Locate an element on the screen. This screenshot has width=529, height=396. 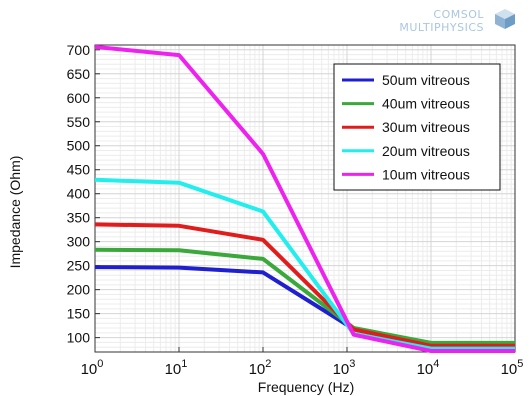
logo-text-line1: COMSOL is located at coordinates (458, 14).